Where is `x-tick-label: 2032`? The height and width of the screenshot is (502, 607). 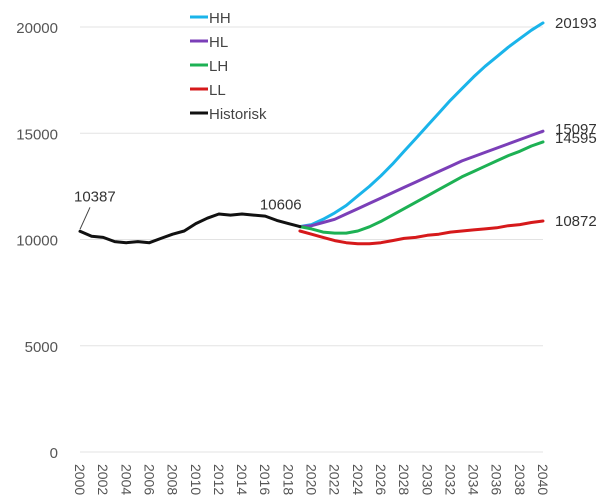 x-tick-label: 2032 is located at coordinates (450, 479).